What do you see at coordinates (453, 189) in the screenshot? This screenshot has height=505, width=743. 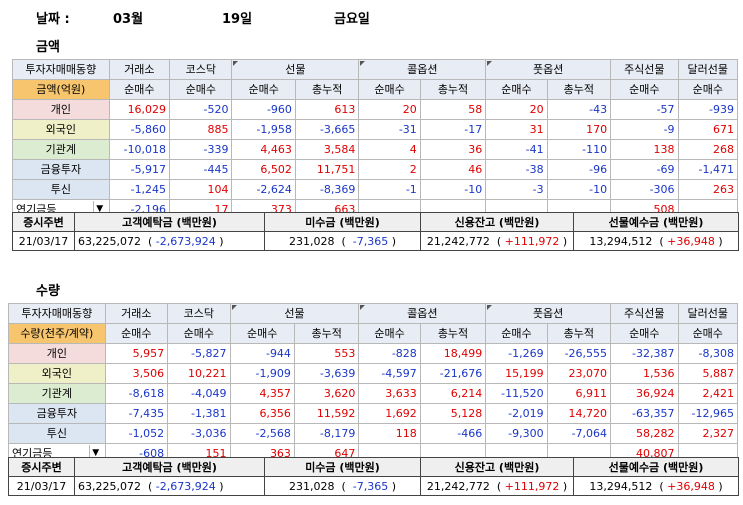 I see `value-cell: -10` at bounding box center [453, 189].